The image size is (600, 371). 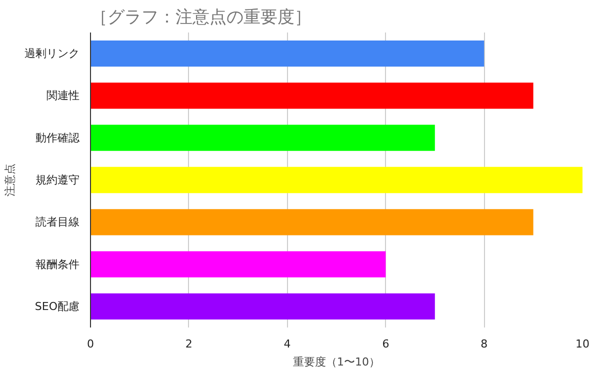 What do you see at coordinates (58, 137) in the screenshot?
I see `y-tick-label: 動作確認` at bounding box center [58, 137].